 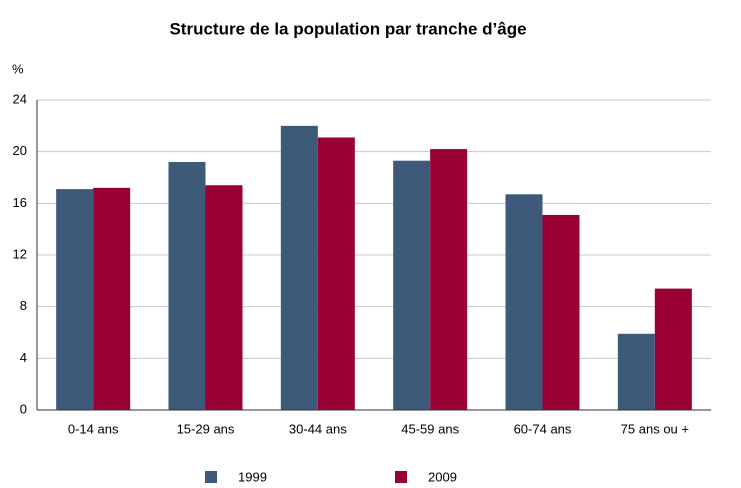 I want to click on x-tick-label: 30-44 ans, so click(x=318, y=428).